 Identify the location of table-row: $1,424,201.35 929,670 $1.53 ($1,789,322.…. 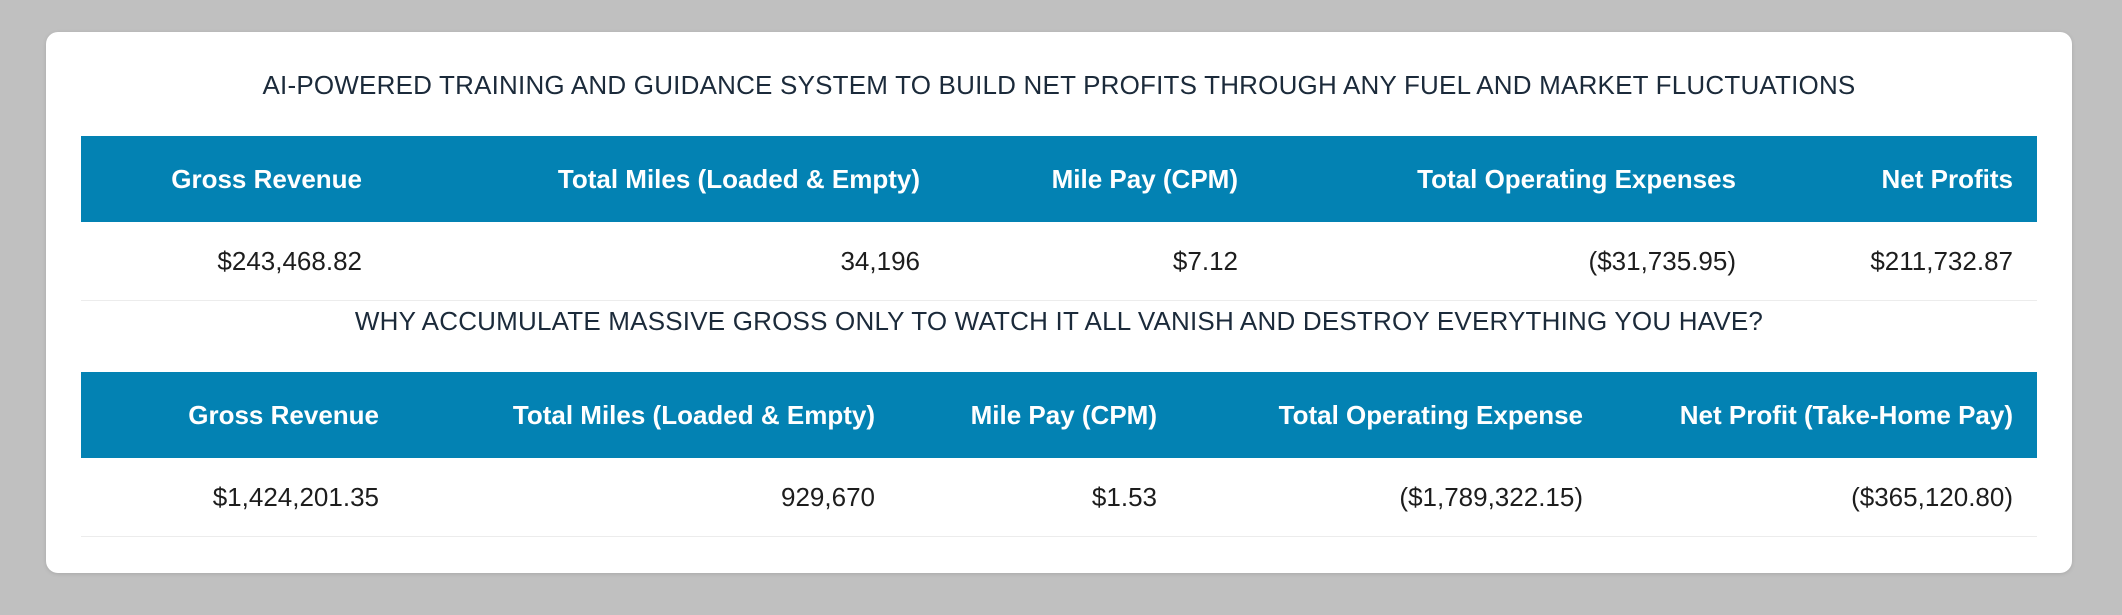
(1059, 497).